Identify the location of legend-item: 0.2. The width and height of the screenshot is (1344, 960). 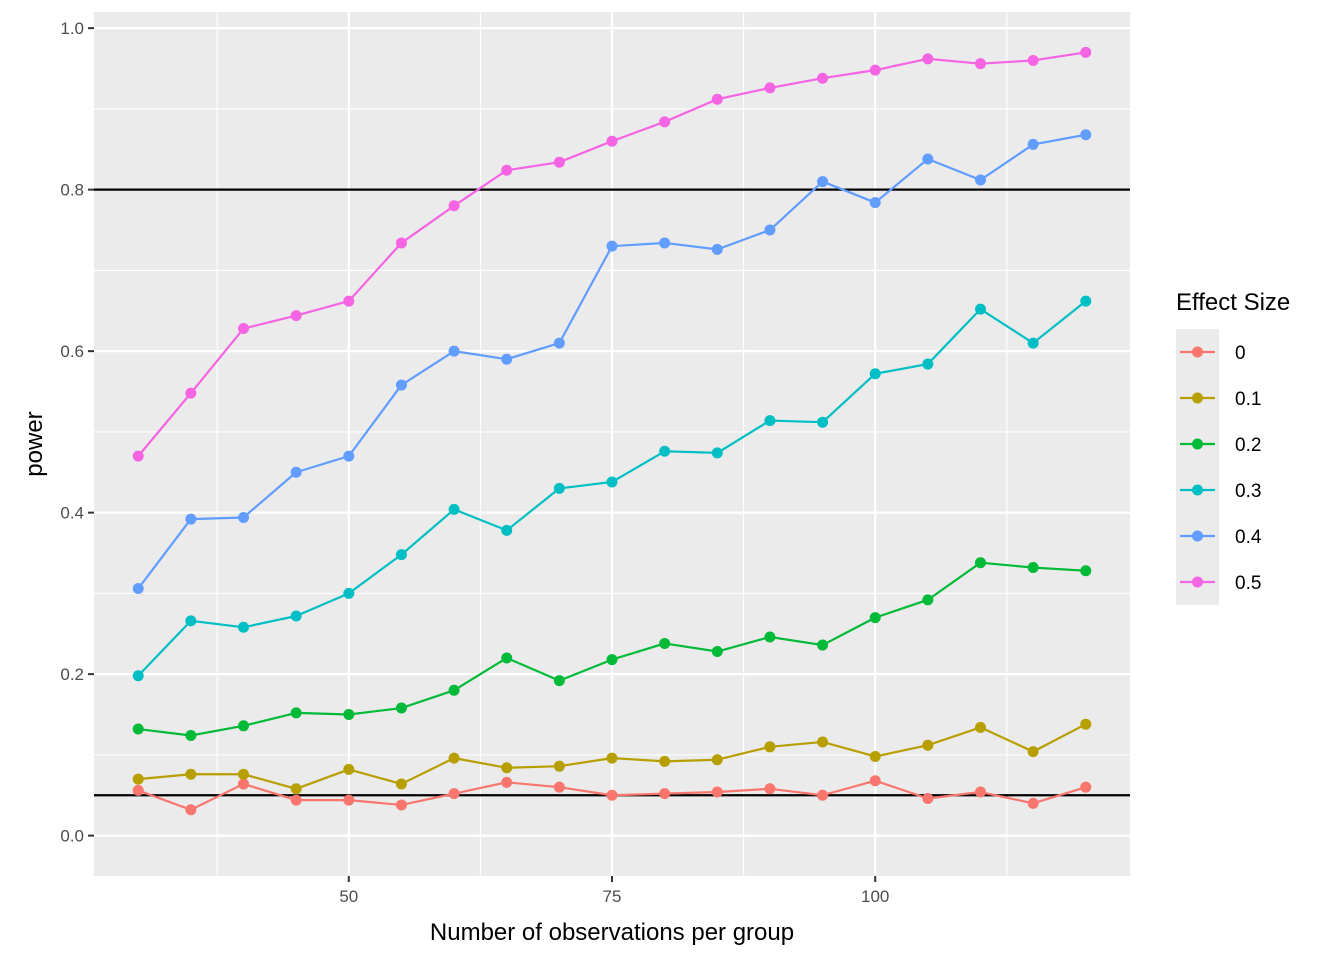
(1218, 444).